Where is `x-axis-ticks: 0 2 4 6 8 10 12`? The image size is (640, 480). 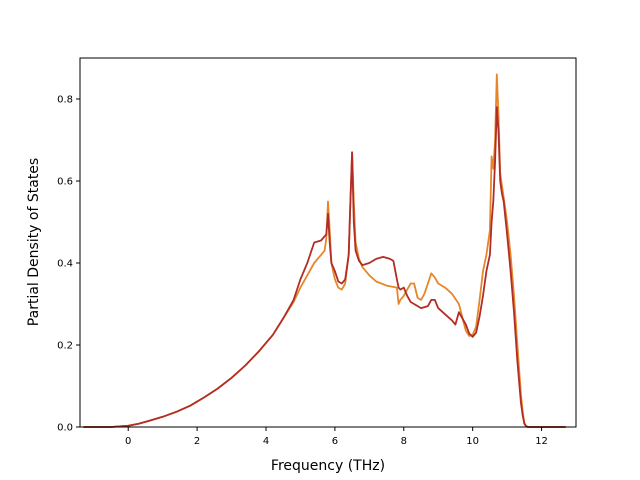 x-axis-ticks: 0 2 4 6 8 10 12 is located at coordinates (336, 437).